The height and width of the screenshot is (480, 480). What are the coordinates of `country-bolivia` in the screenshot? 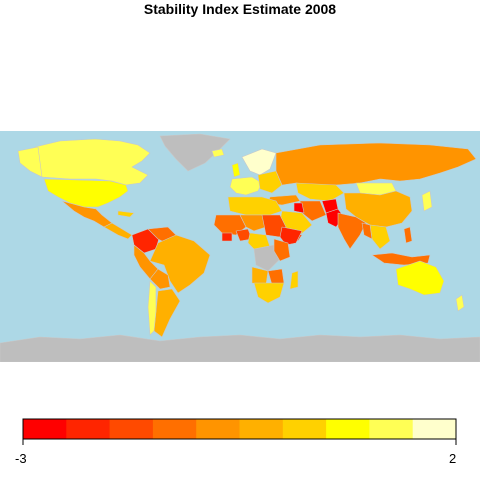 It's located at (160, 279).